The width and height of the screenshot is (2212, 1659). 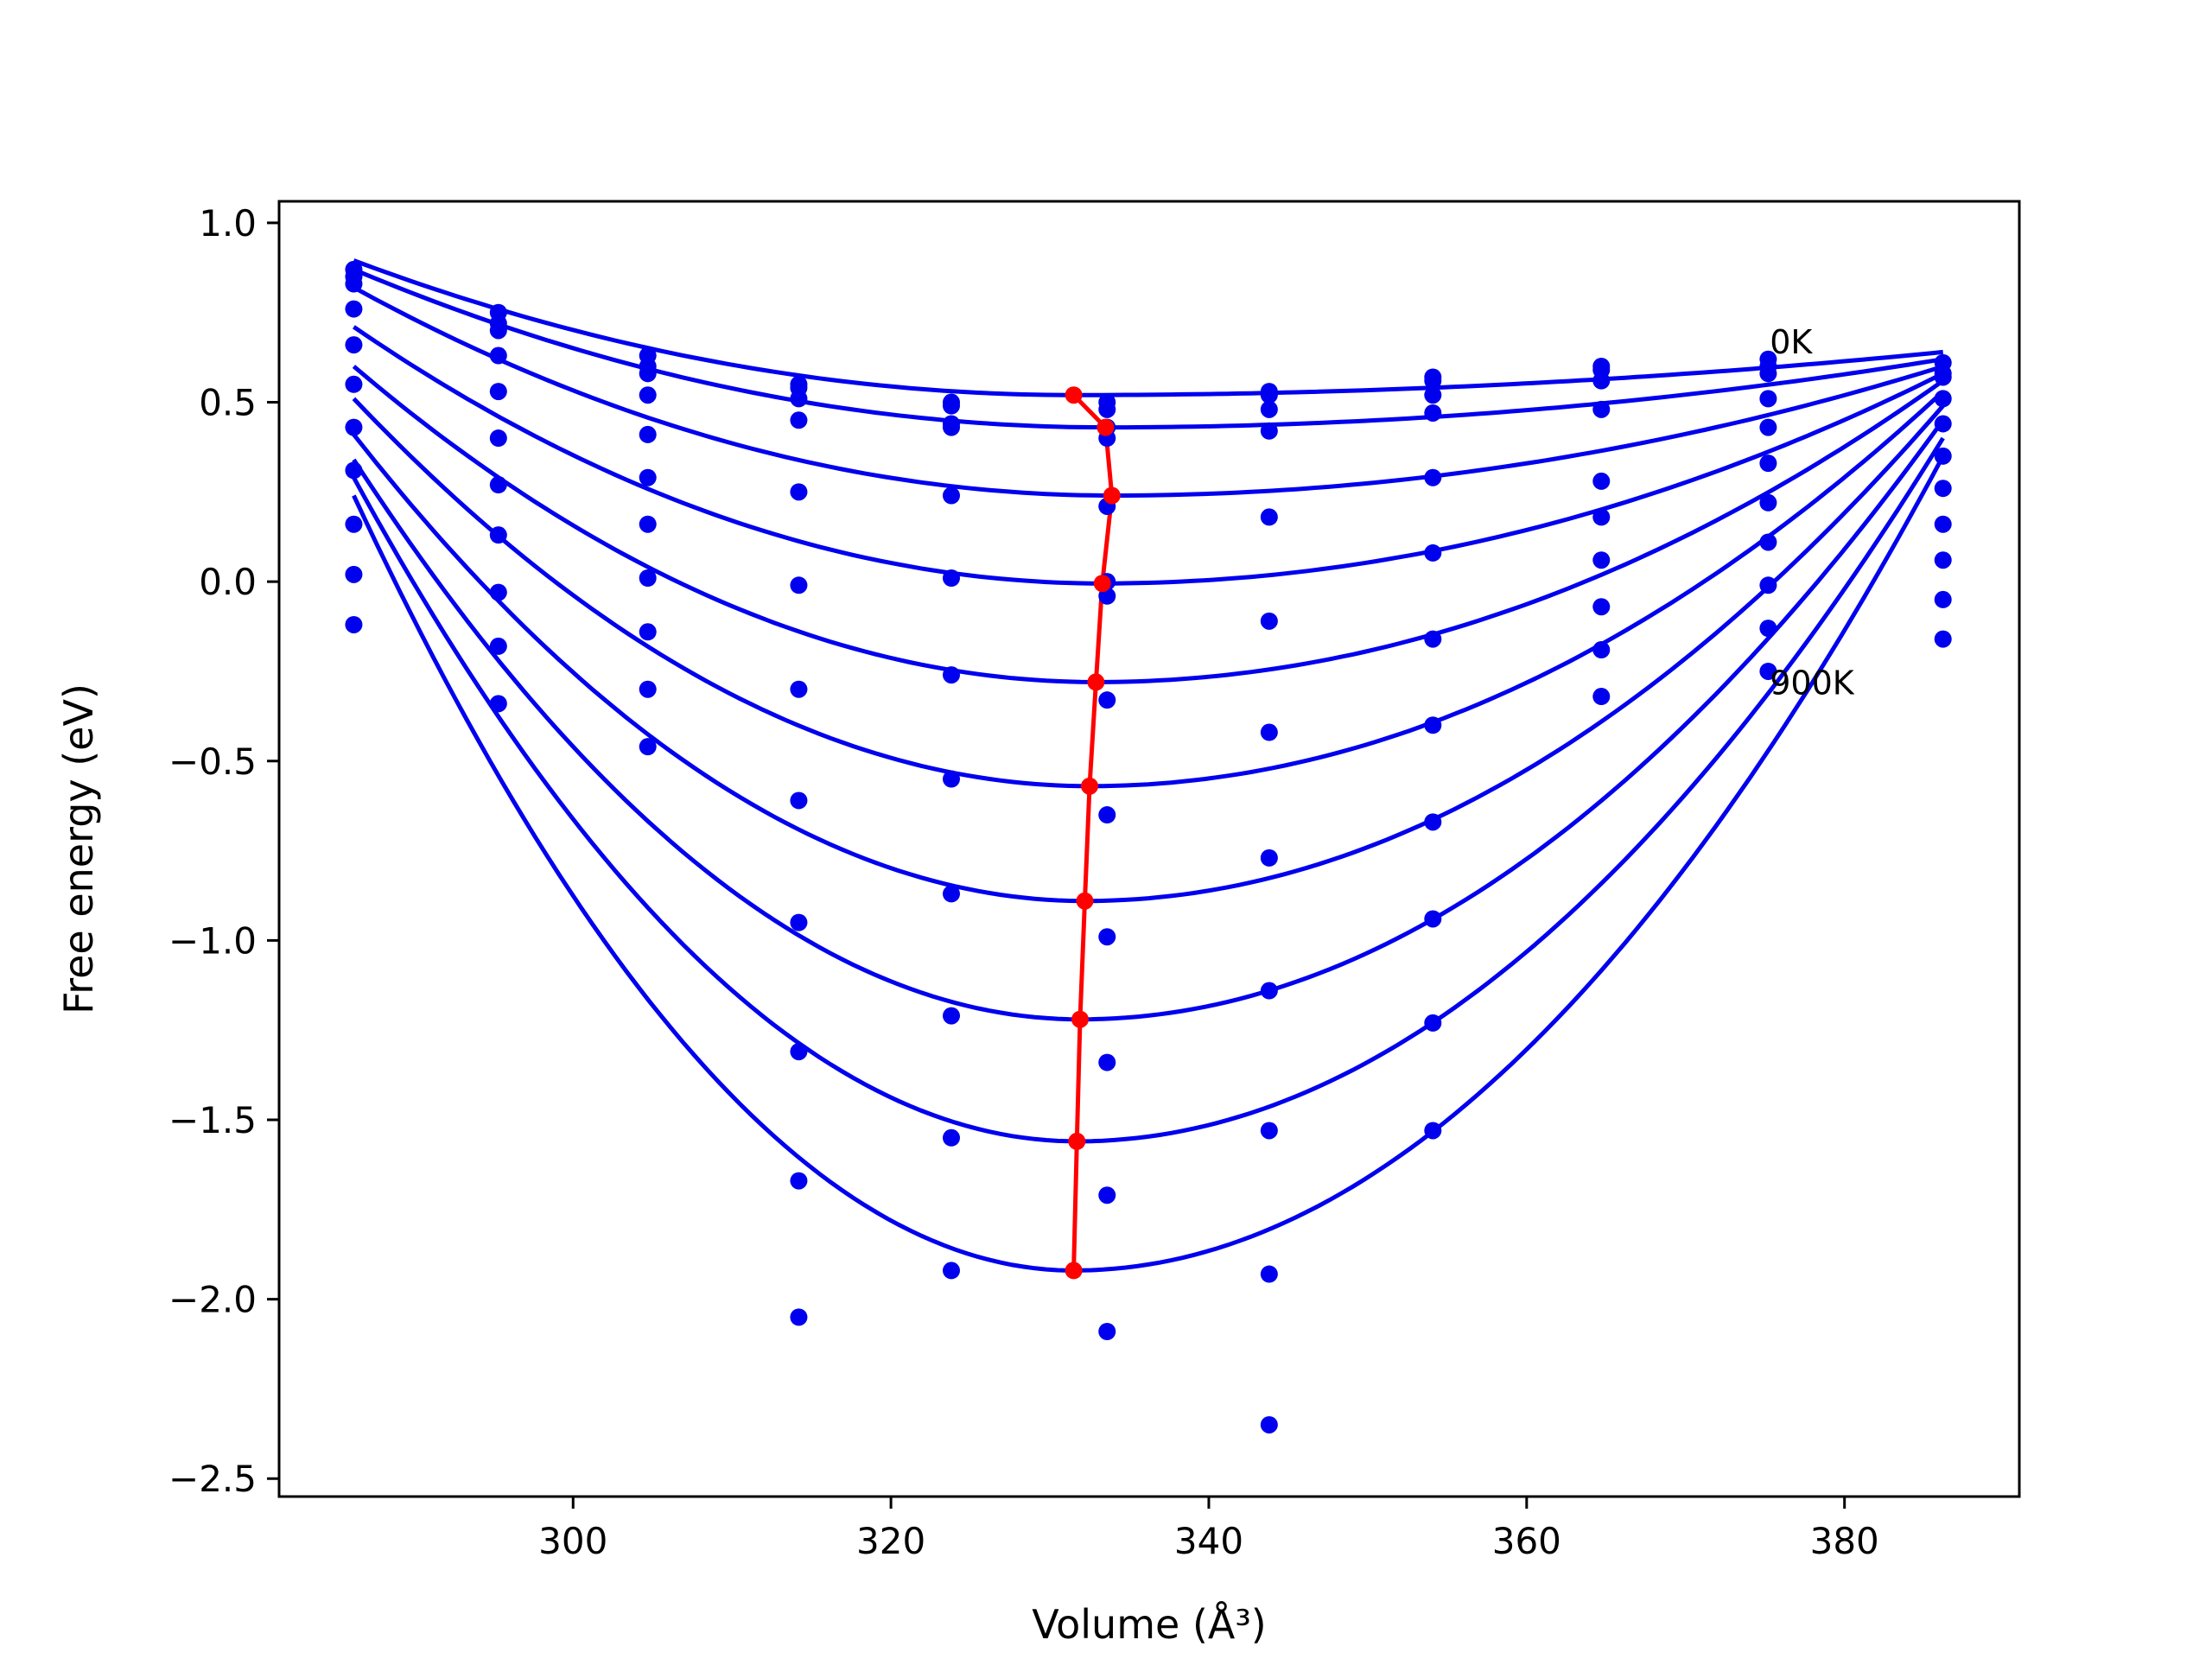 I want to click on y-tick-label: −2.5, so click(x=212, y=1479).